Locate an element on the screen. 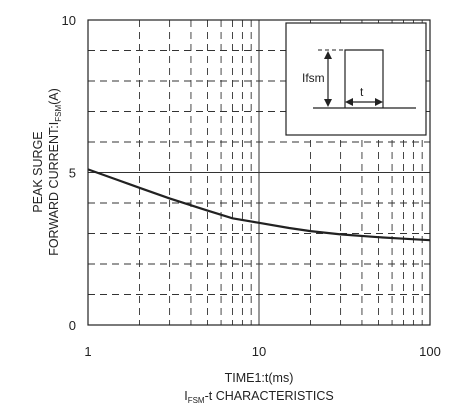  chart-subtitle: IFSM-t CHARACTERISTICS is located at coordinates (259, 397).